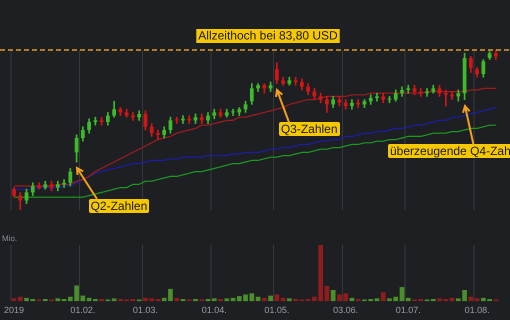 The width and height of the screenshot is (510, 320). What do you see at coordinates (119, 206) in the screenshot?
I see `annotation: Q2-Zahlen` at bounding box center [119, 206].